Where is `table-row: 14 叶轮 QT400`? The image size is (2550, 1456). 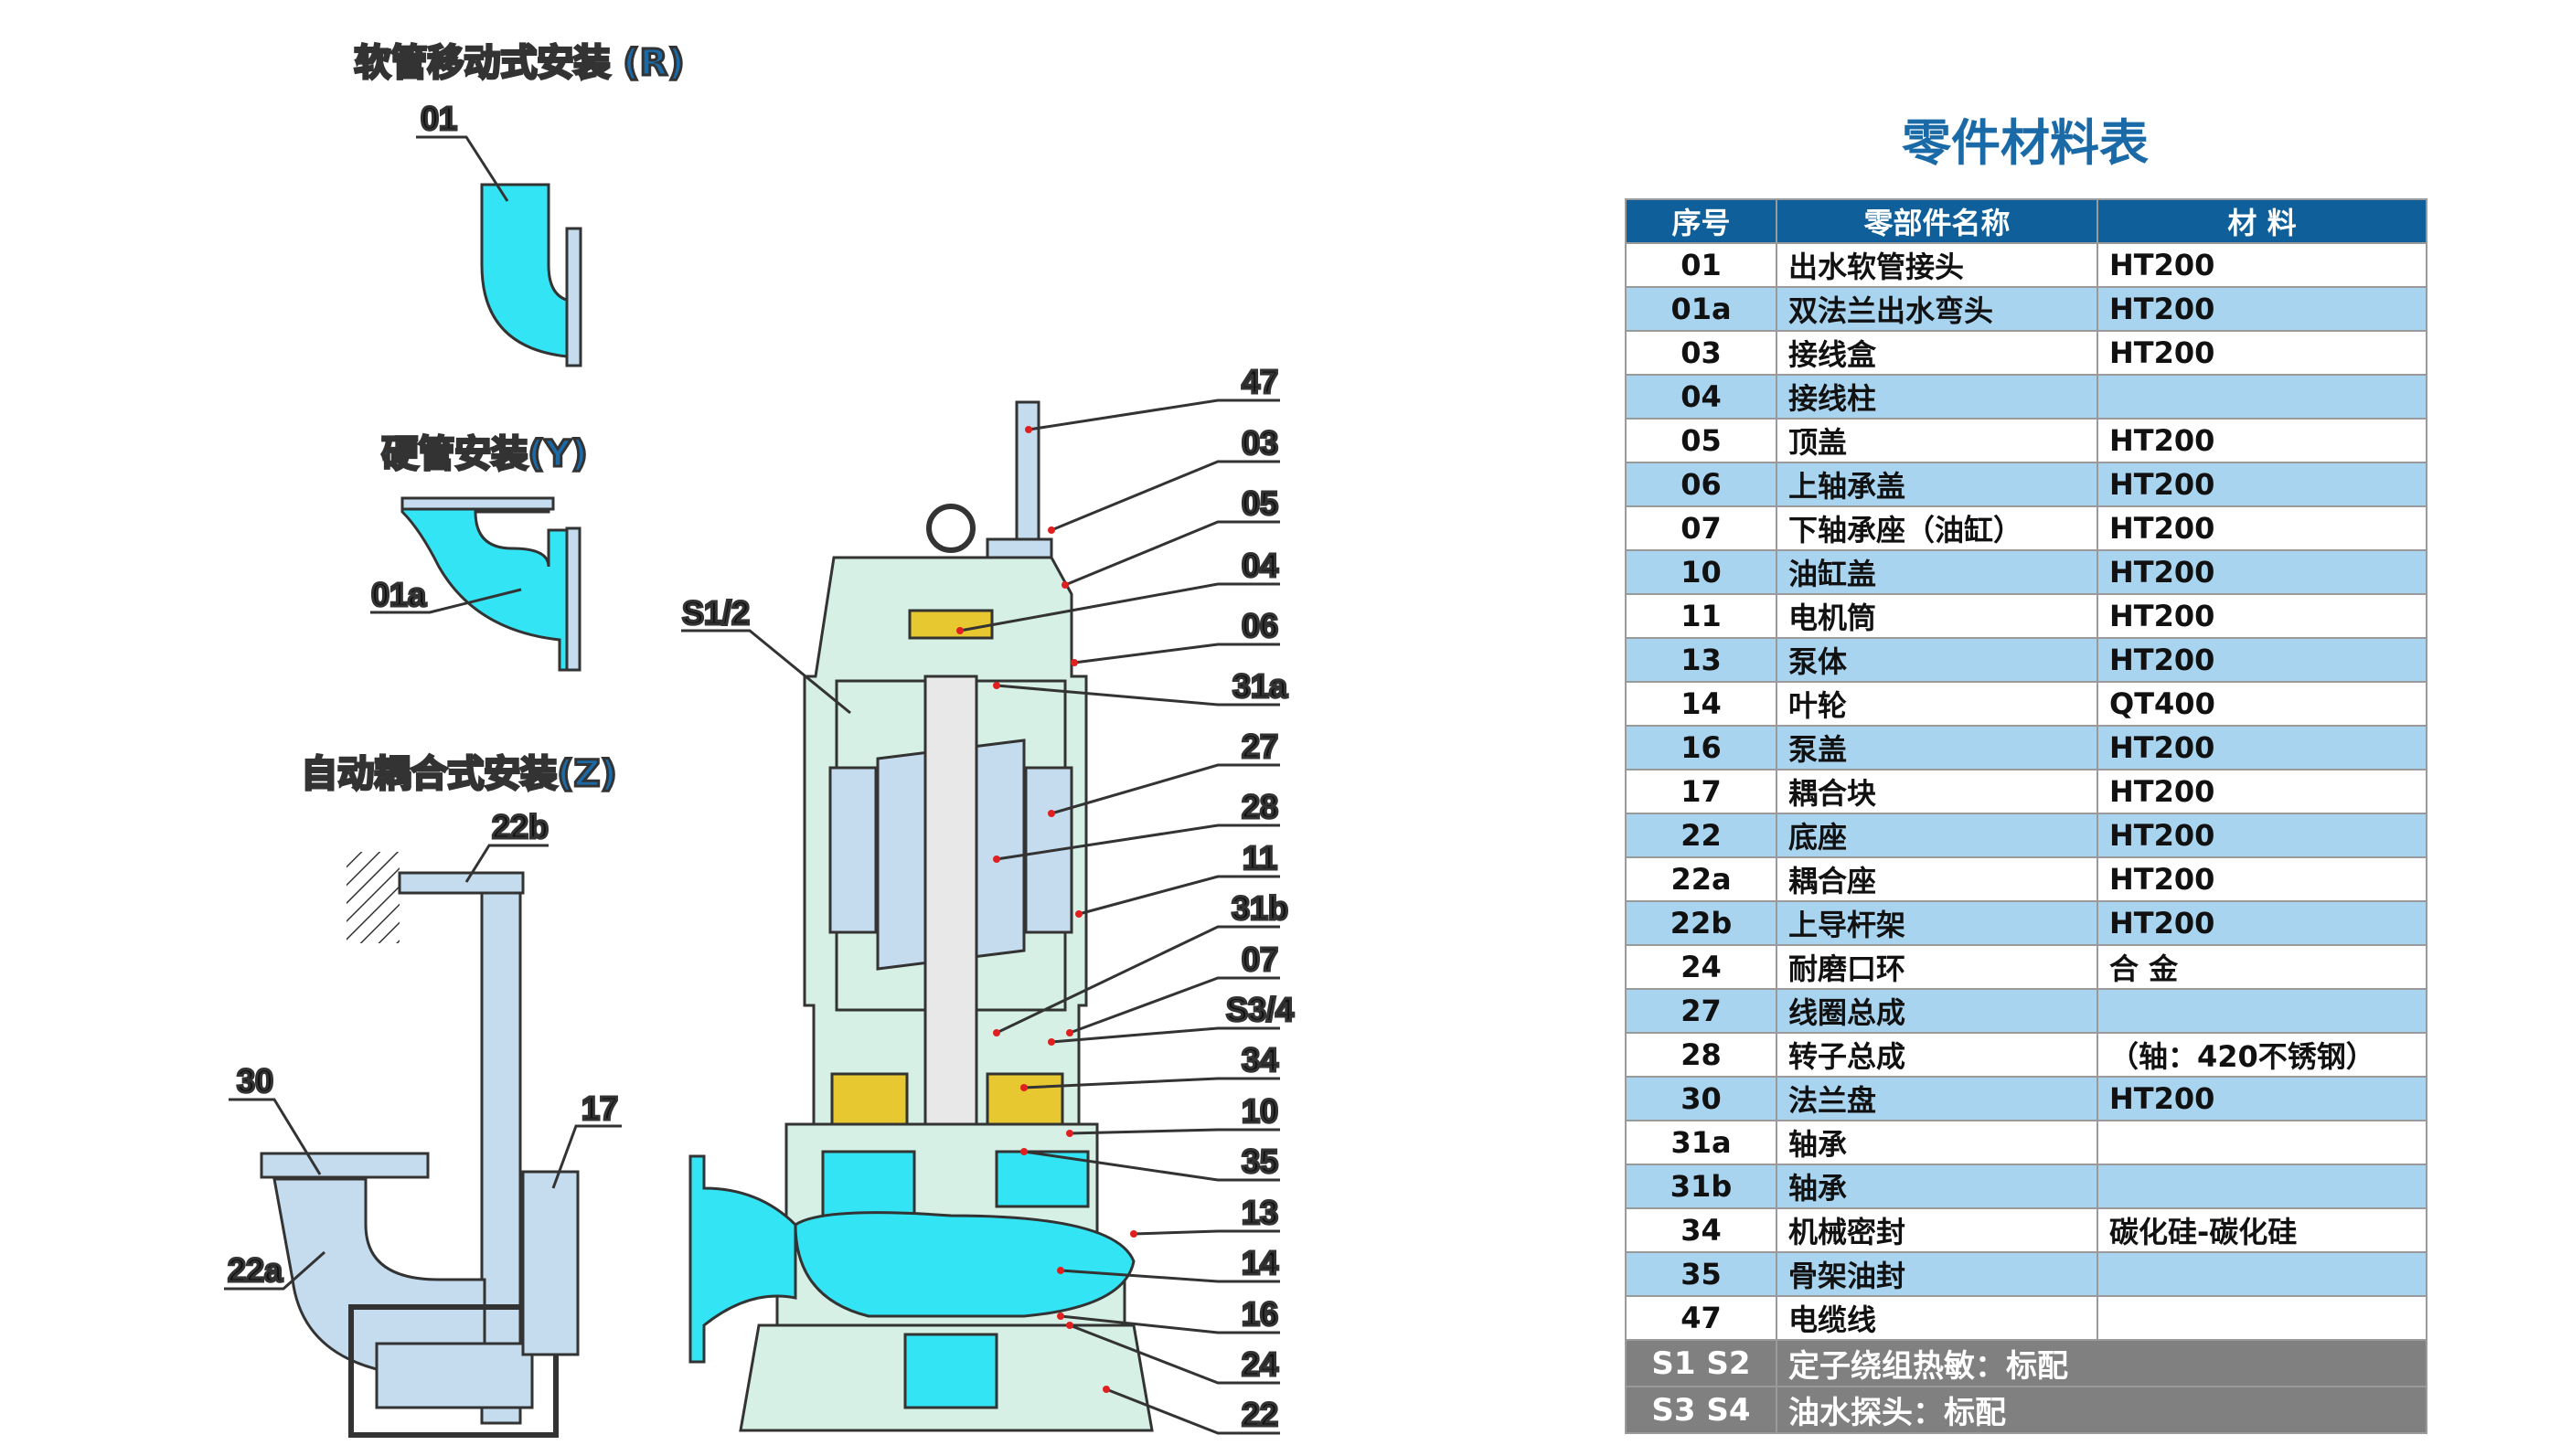
table-row: 14 叶轮 QT400 is located at coordinates (2026, 704).